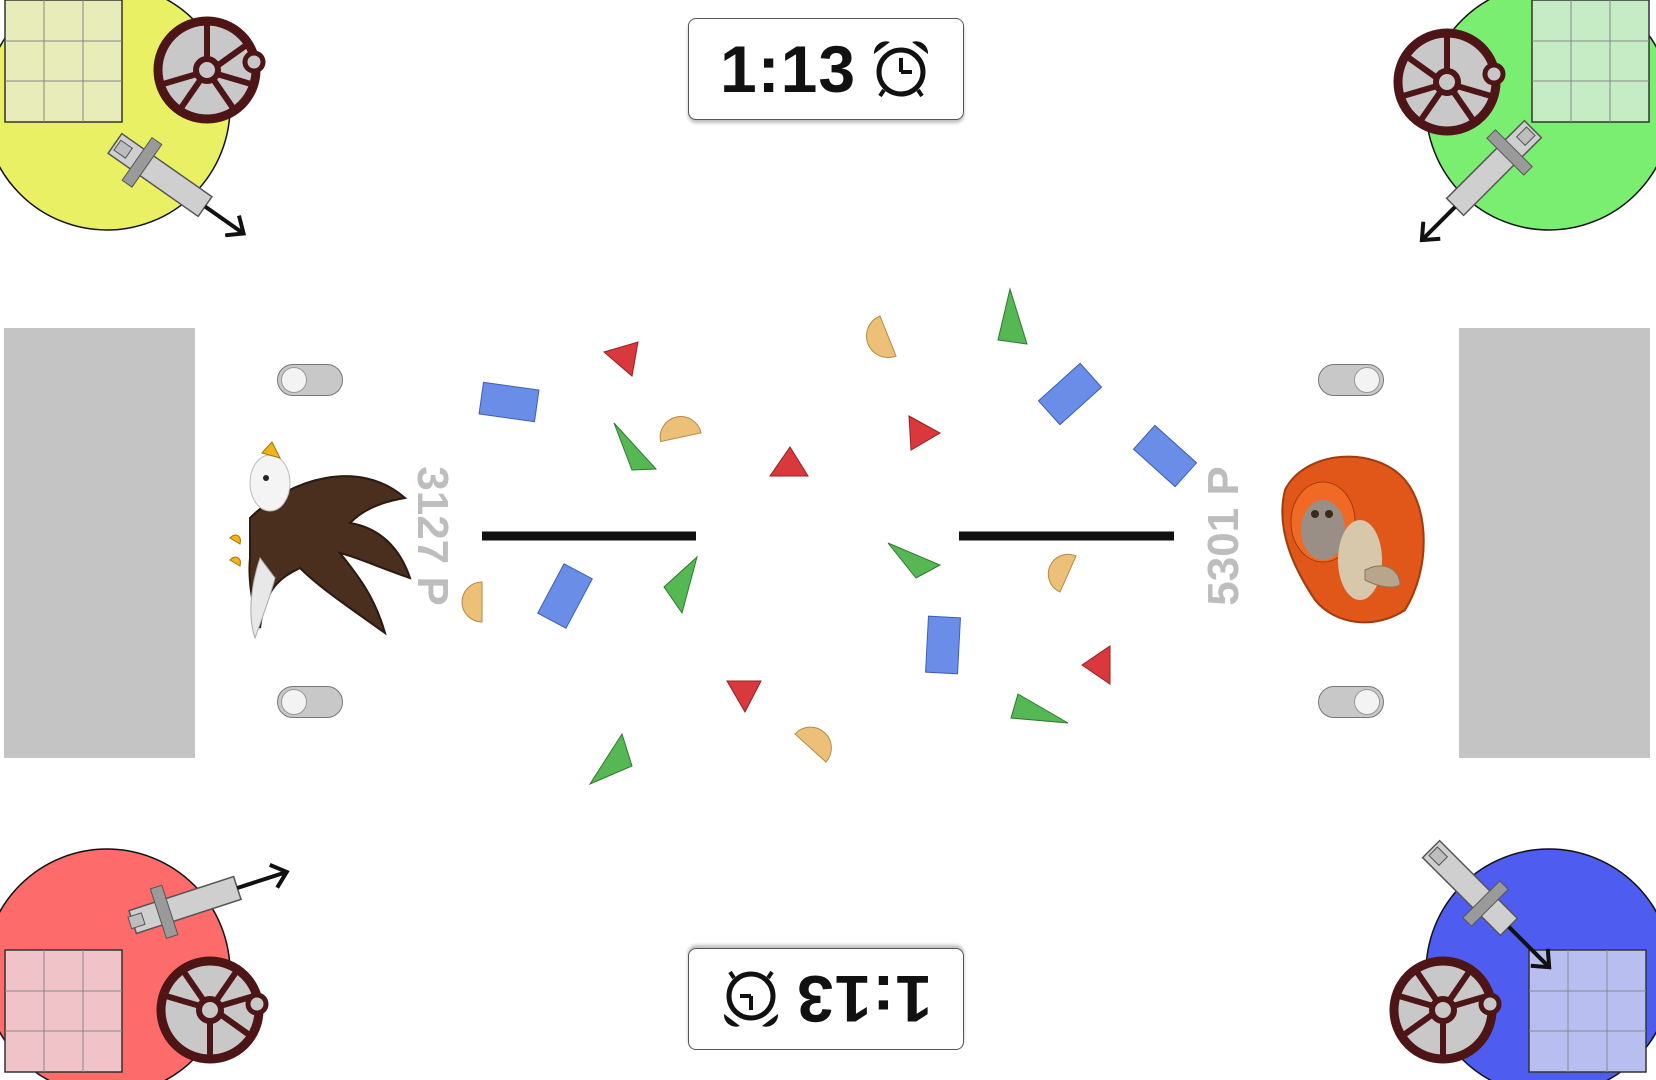  Describe the element at coordinates (320, 540) in the screenshot. I see `eagle-icon` at that location.